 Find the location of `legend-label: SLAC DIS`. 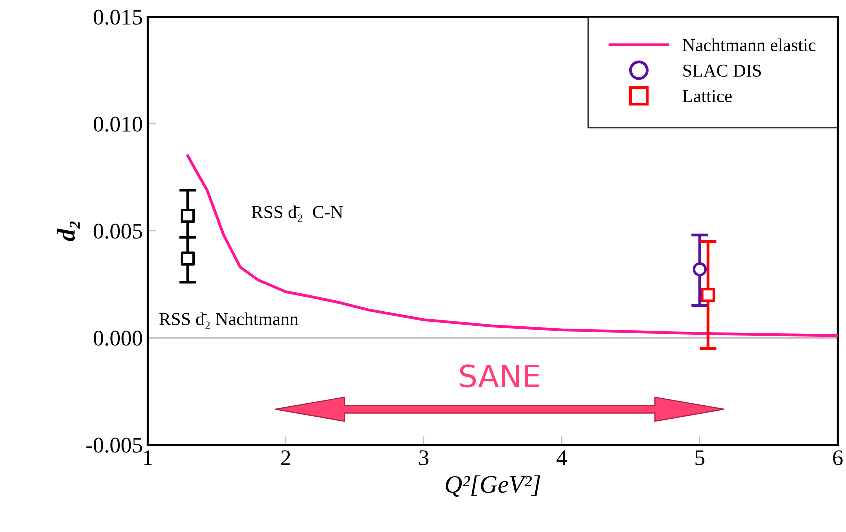

legend-label: SLAC DIS is located at coordinates (723, 70).